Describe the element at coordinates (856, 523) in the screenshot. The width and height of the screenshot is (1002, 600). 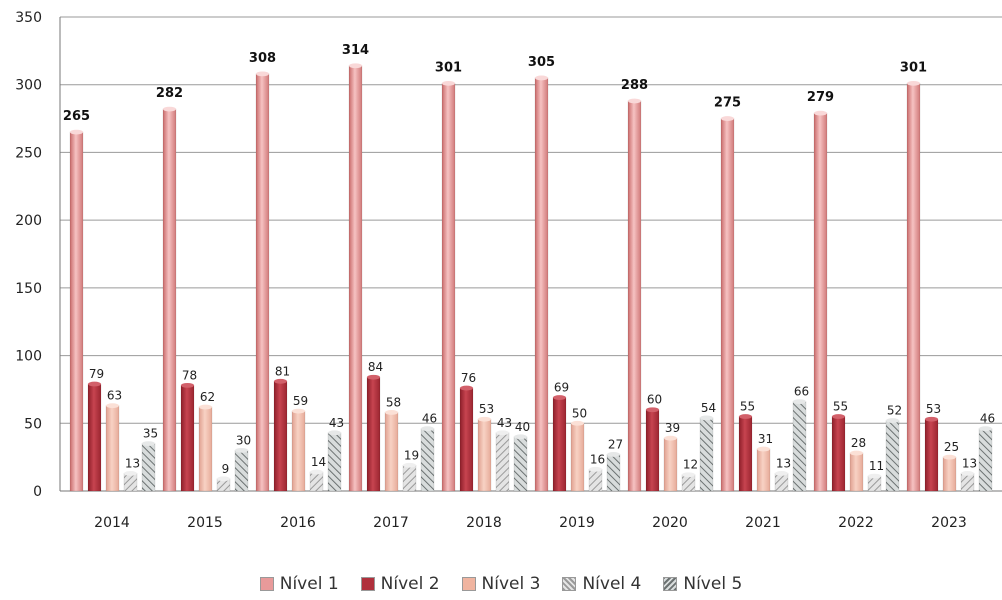
I see `x-tick-label: 2022` at that location.